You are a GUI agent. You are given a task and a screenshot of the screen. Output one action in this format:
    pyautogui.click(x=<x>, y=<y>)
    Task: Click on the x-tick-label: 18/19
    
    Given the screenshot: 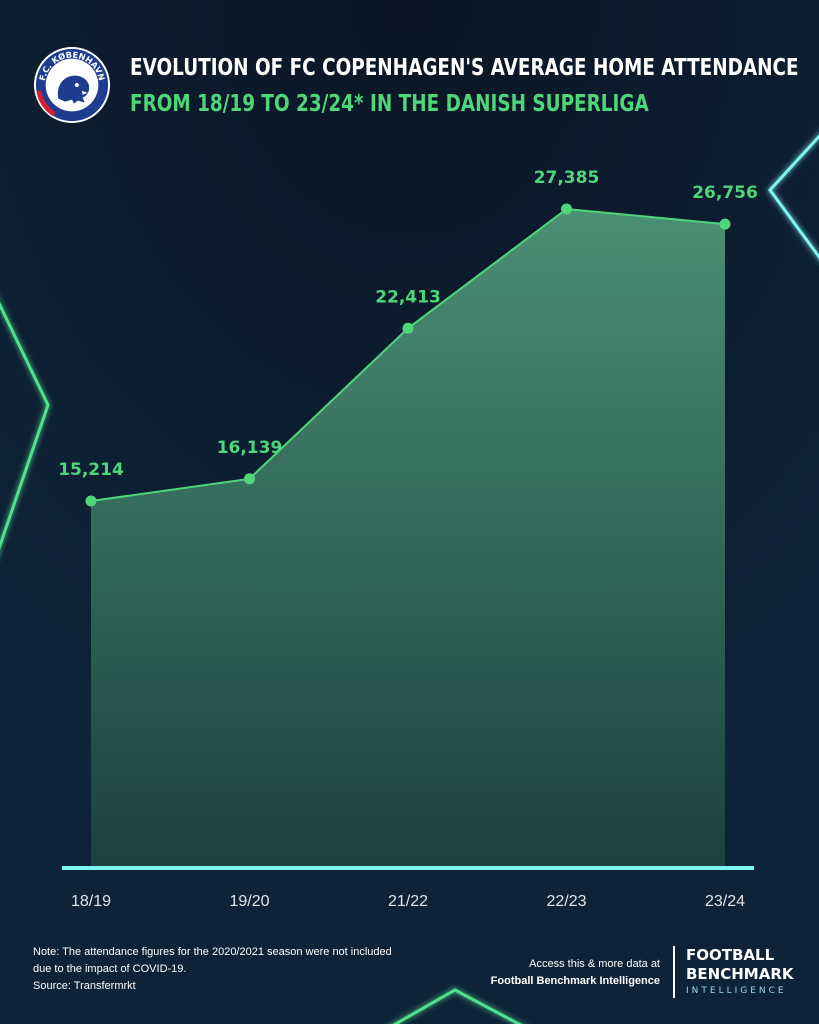 What is the action you would take?
    pyautogui.click(x=91, y=901)
    